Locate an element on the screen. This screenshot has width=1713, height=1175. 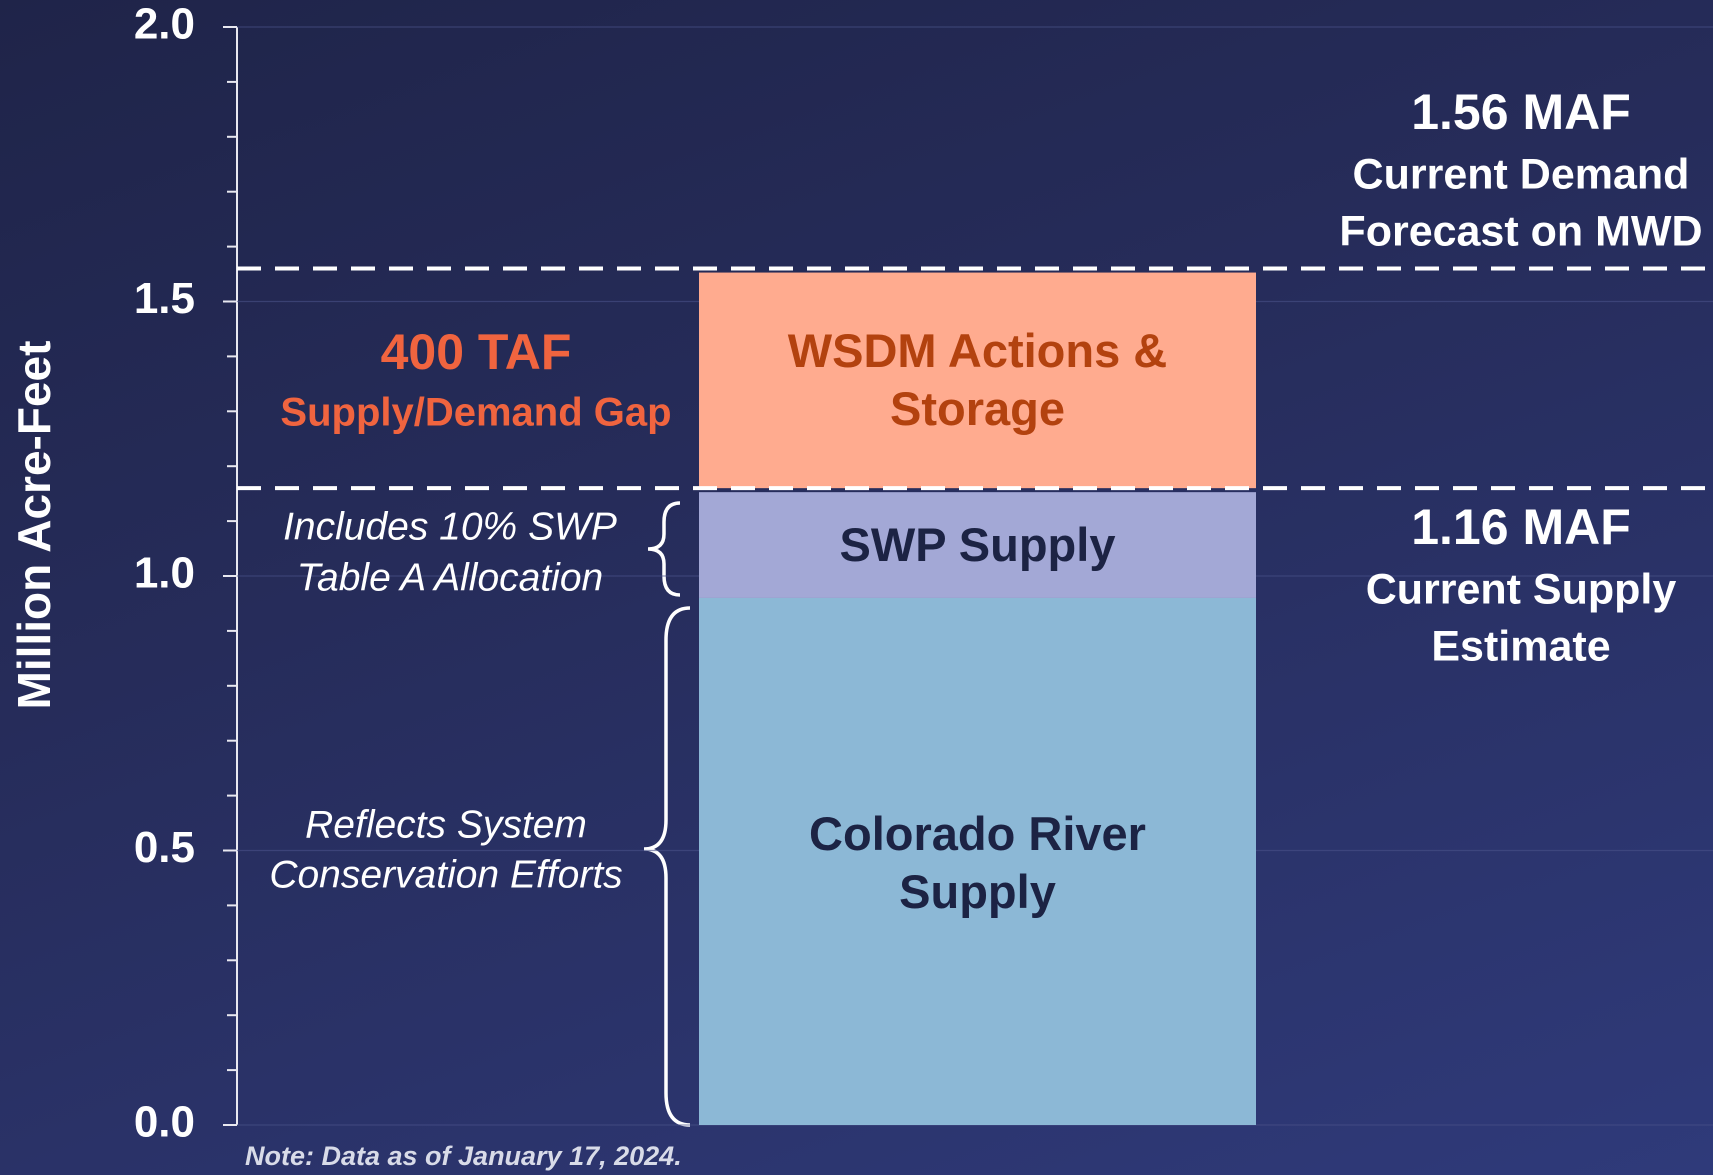
reference-text: Estimate is located at coordinates (1520, 646).